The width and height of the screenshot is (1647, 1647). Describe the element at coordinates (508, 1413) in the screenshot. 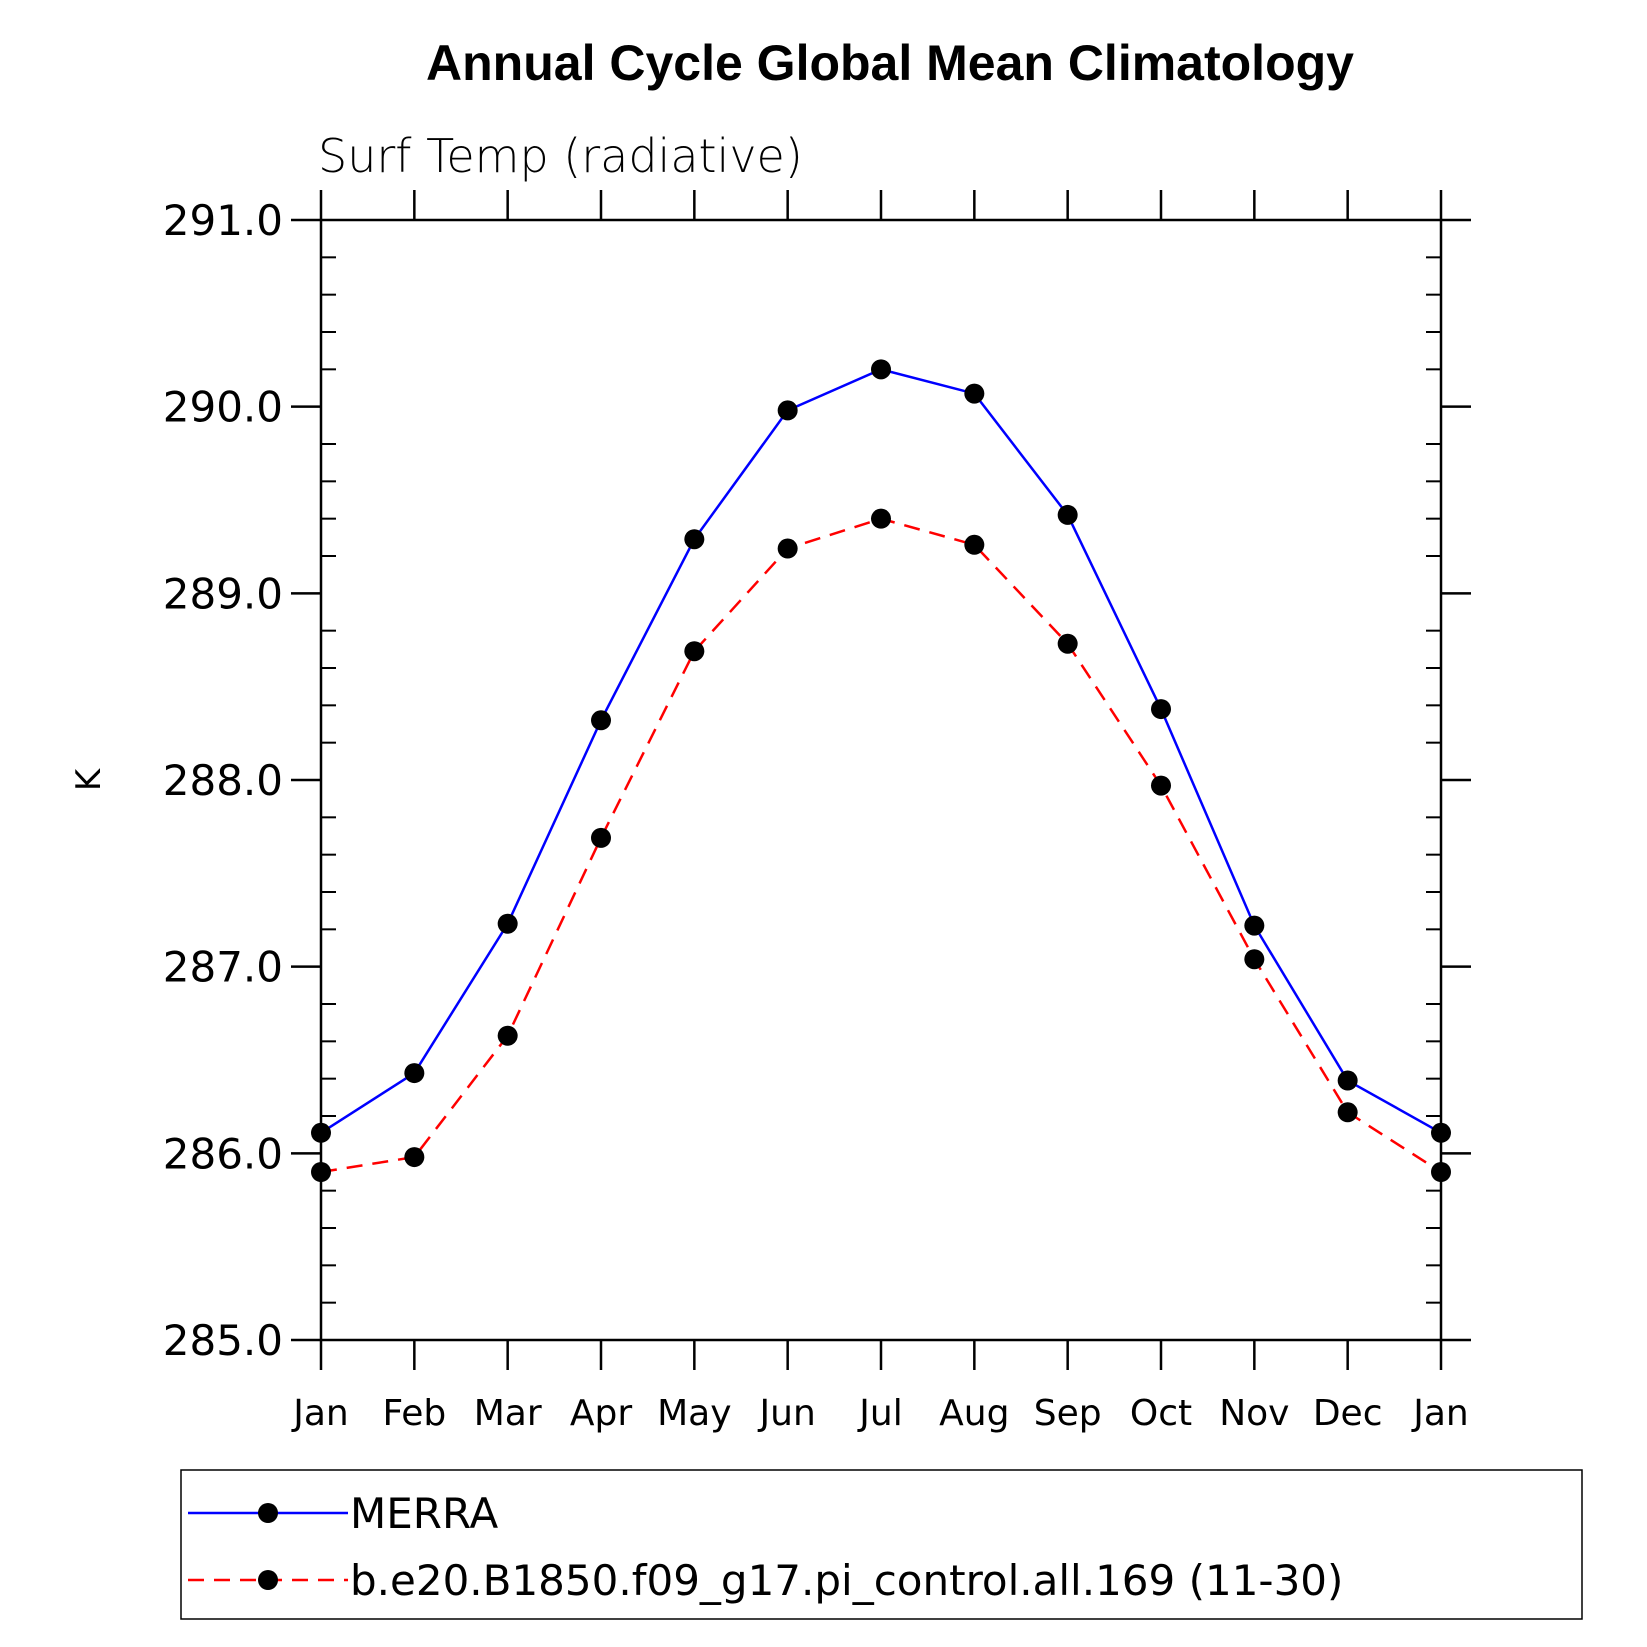

I see `x-tick-label: Mar` at that location.